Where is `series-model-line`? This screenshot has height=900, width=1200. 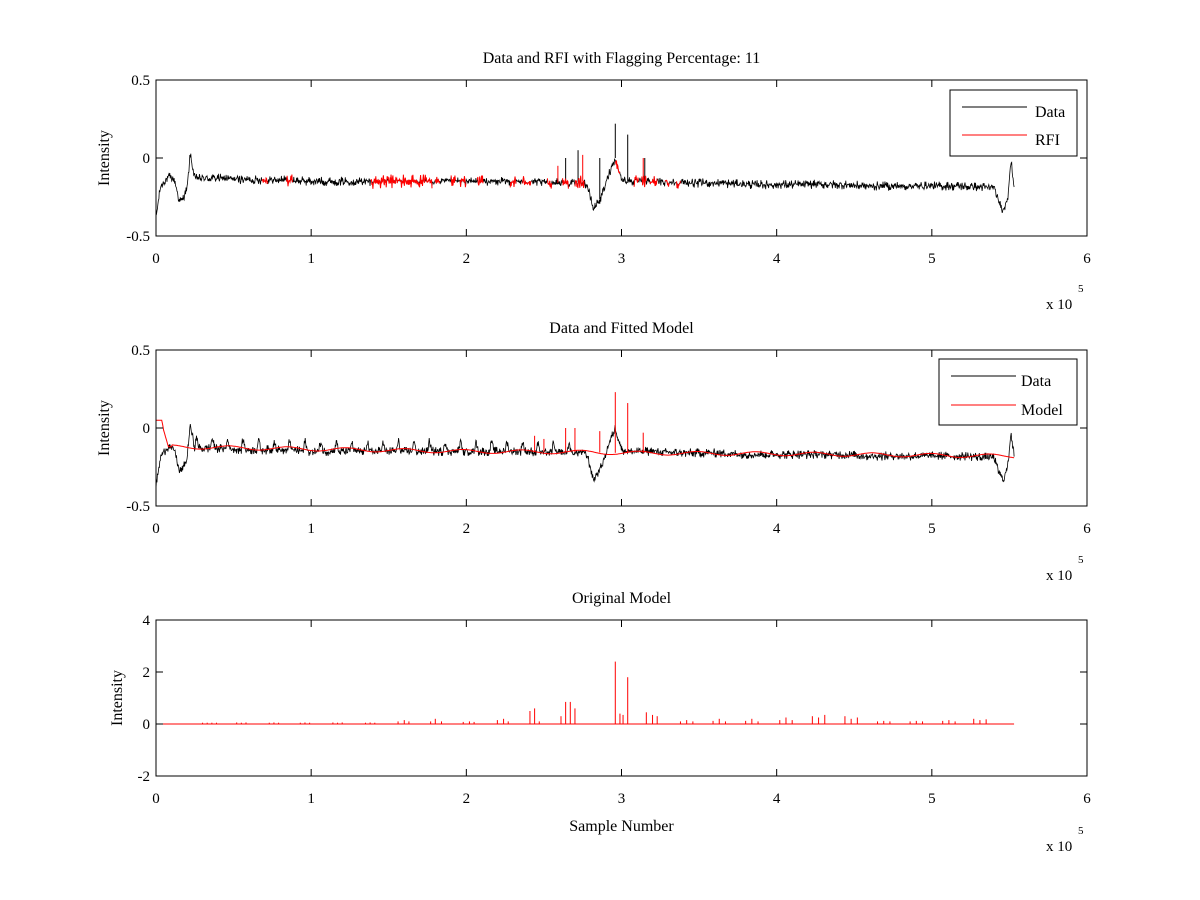 series-model-line is located at coordinates (585, 439).